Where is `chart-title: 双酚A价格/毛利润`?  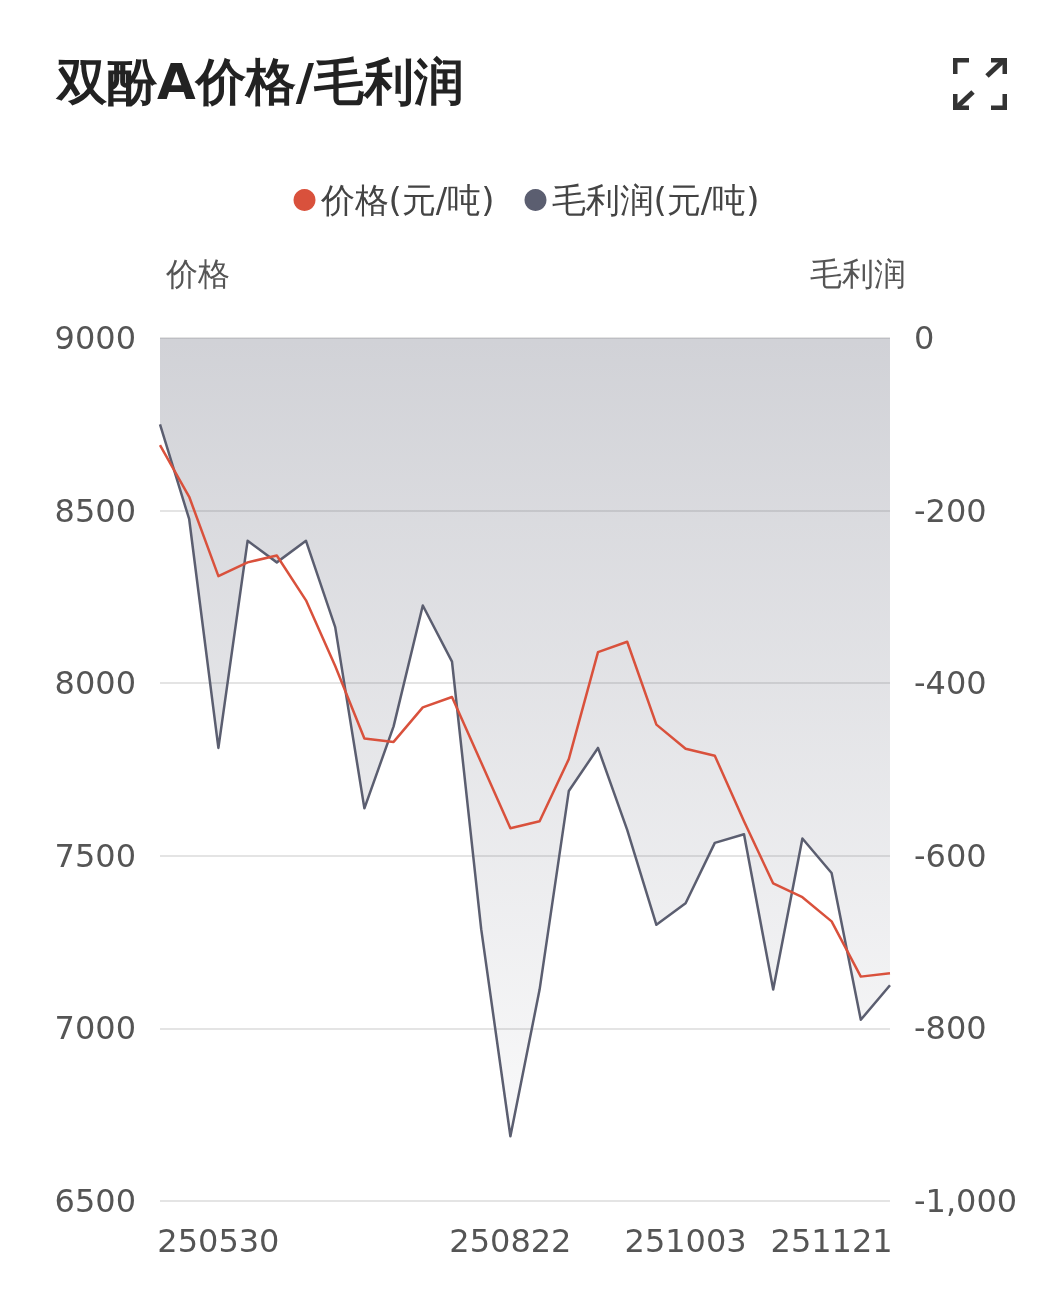
chart-title: 双酚A价格/毛利润 is located at coordinates (259, 82).